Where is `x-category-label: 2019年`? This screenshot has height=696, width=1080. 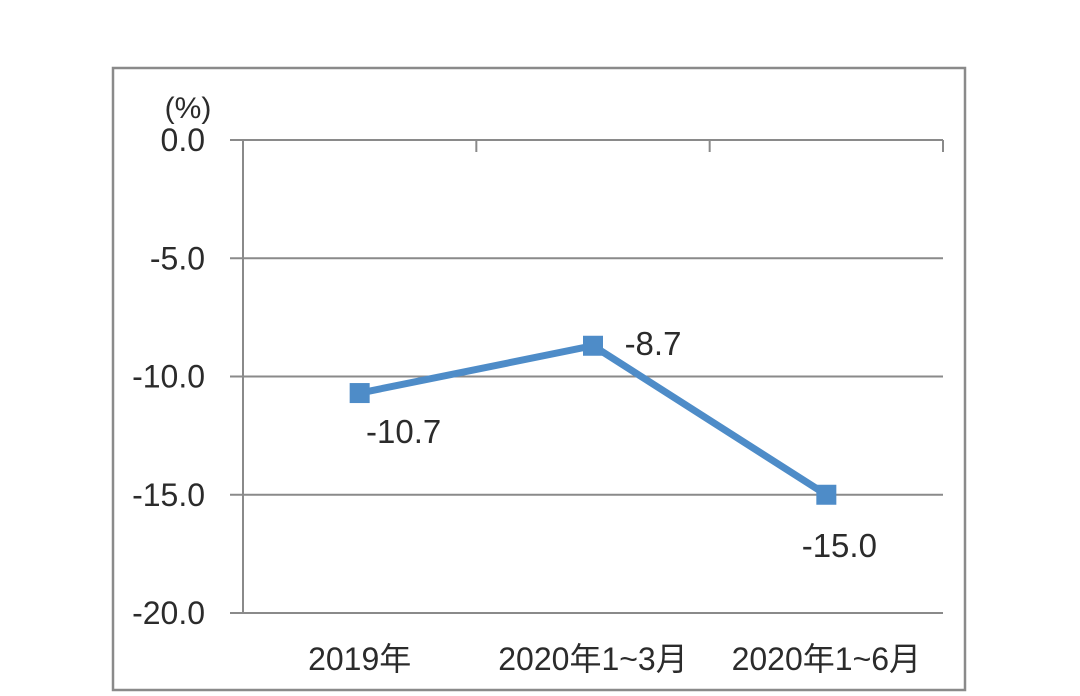 x-category-label: 2019年 is located at coordinates (359, 659).